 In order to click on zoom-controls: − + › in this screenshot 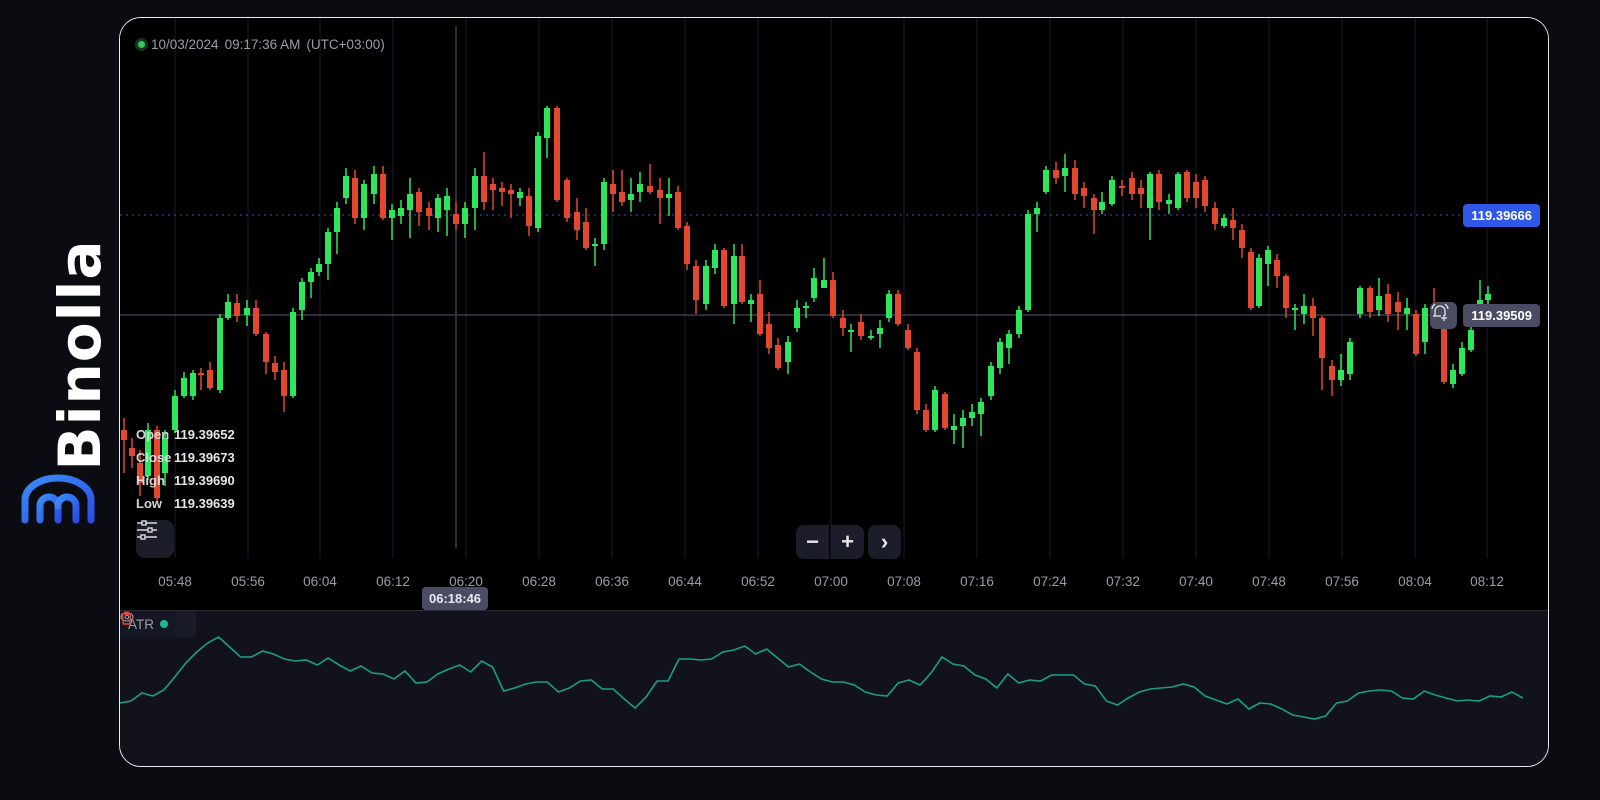, I will do `click(848, 542)`.